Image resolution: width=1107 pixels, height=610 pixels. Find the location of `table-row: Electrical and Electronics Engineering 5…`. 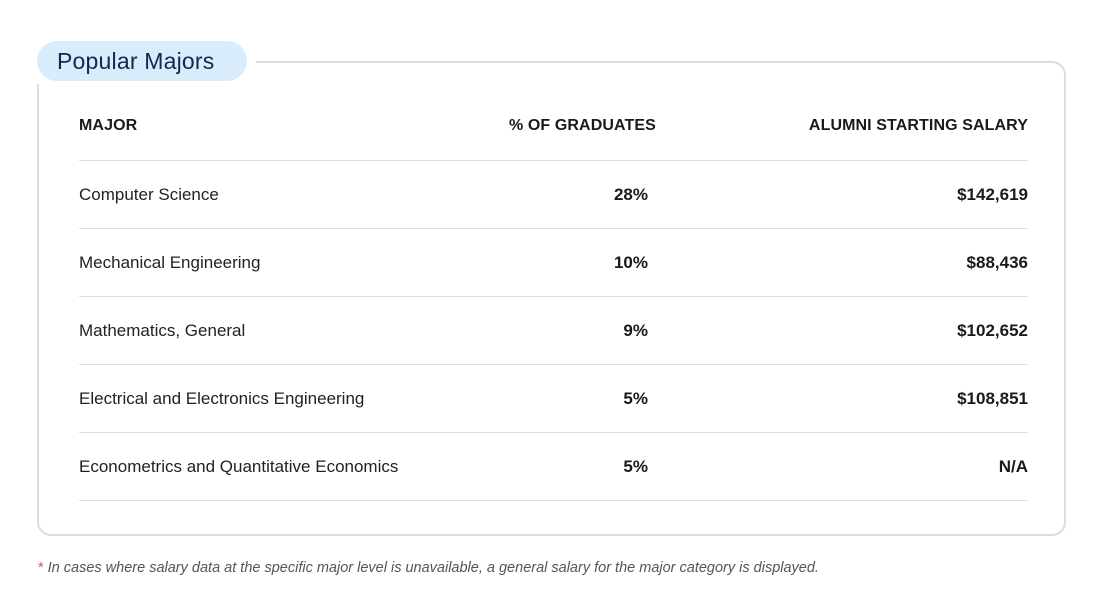

table-row: Electrical and Electronics Engineering 5… is located at coordinates (553, 399).